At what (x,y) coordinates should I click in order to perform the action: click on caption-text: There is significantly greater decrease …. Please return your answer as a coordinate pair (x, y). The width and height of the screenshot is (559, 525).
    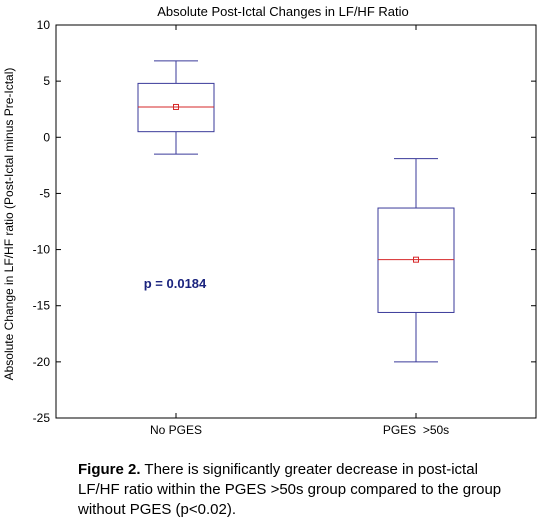
    Looking at the image, I should click on (290, 489).